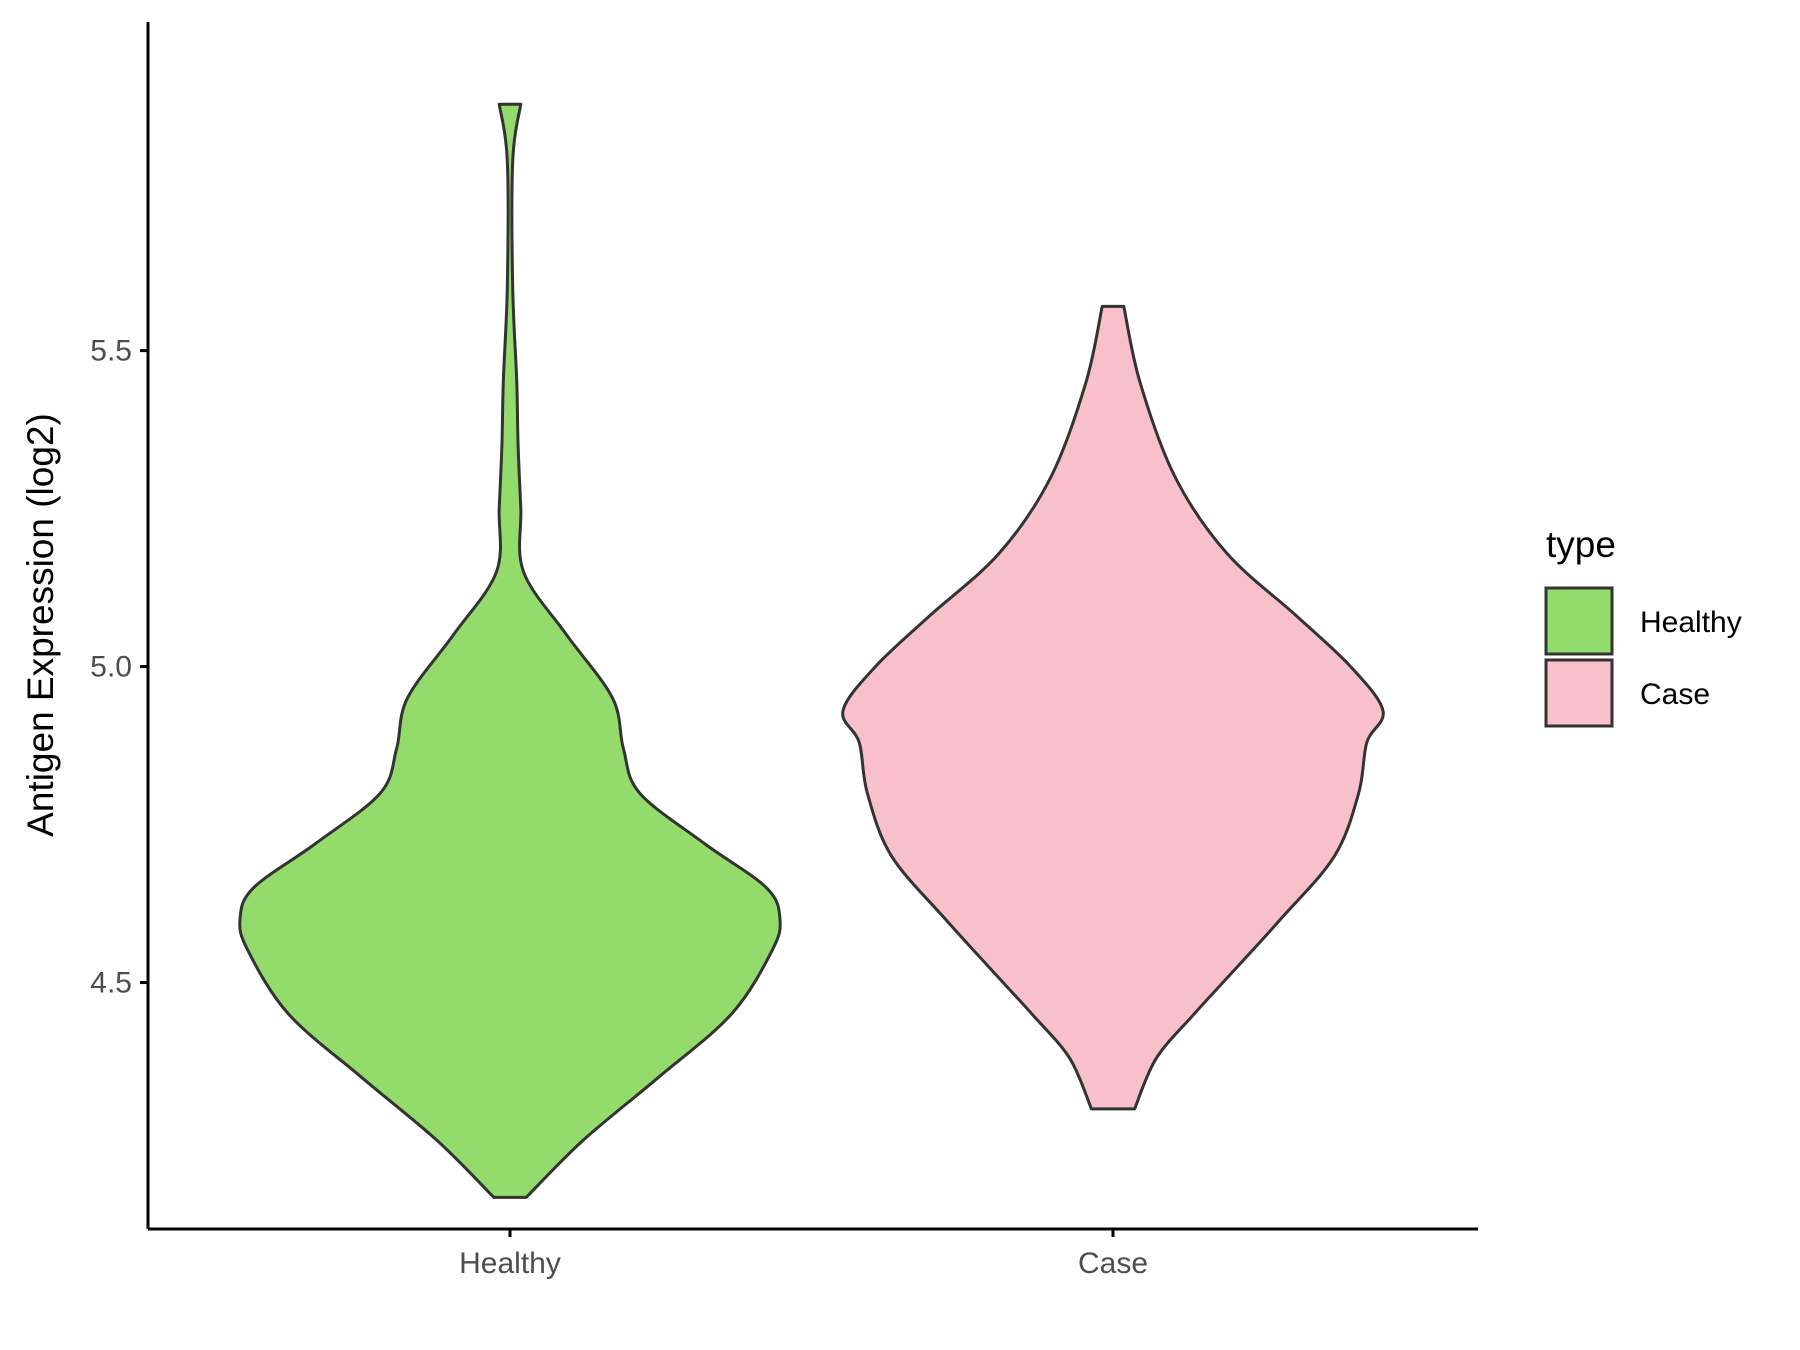 The width and height of the screenshot is (1800, 1350). What do you see at coordinates (1581, 544) in the screenshot?
I see `legend-title: type` at bounding box center [1581, 544].